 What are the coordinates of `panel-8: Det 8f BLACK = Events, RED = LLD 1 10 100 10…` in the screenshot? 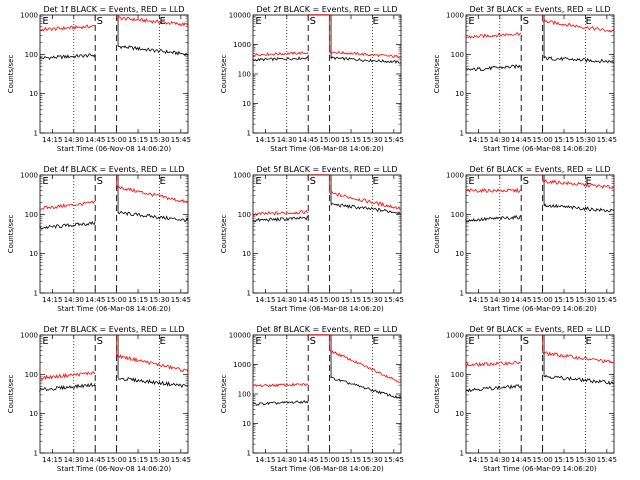 It's located at (312, 399).